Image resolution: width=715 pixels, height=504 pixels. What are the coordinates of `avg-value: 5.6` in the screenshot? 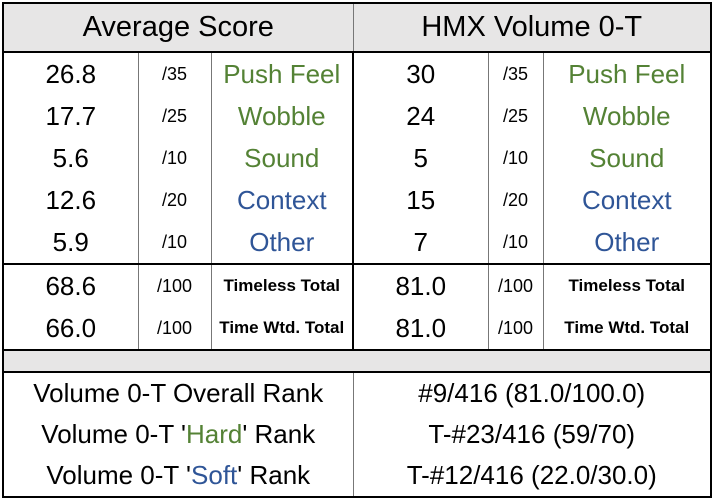 It's located at (70, 158).